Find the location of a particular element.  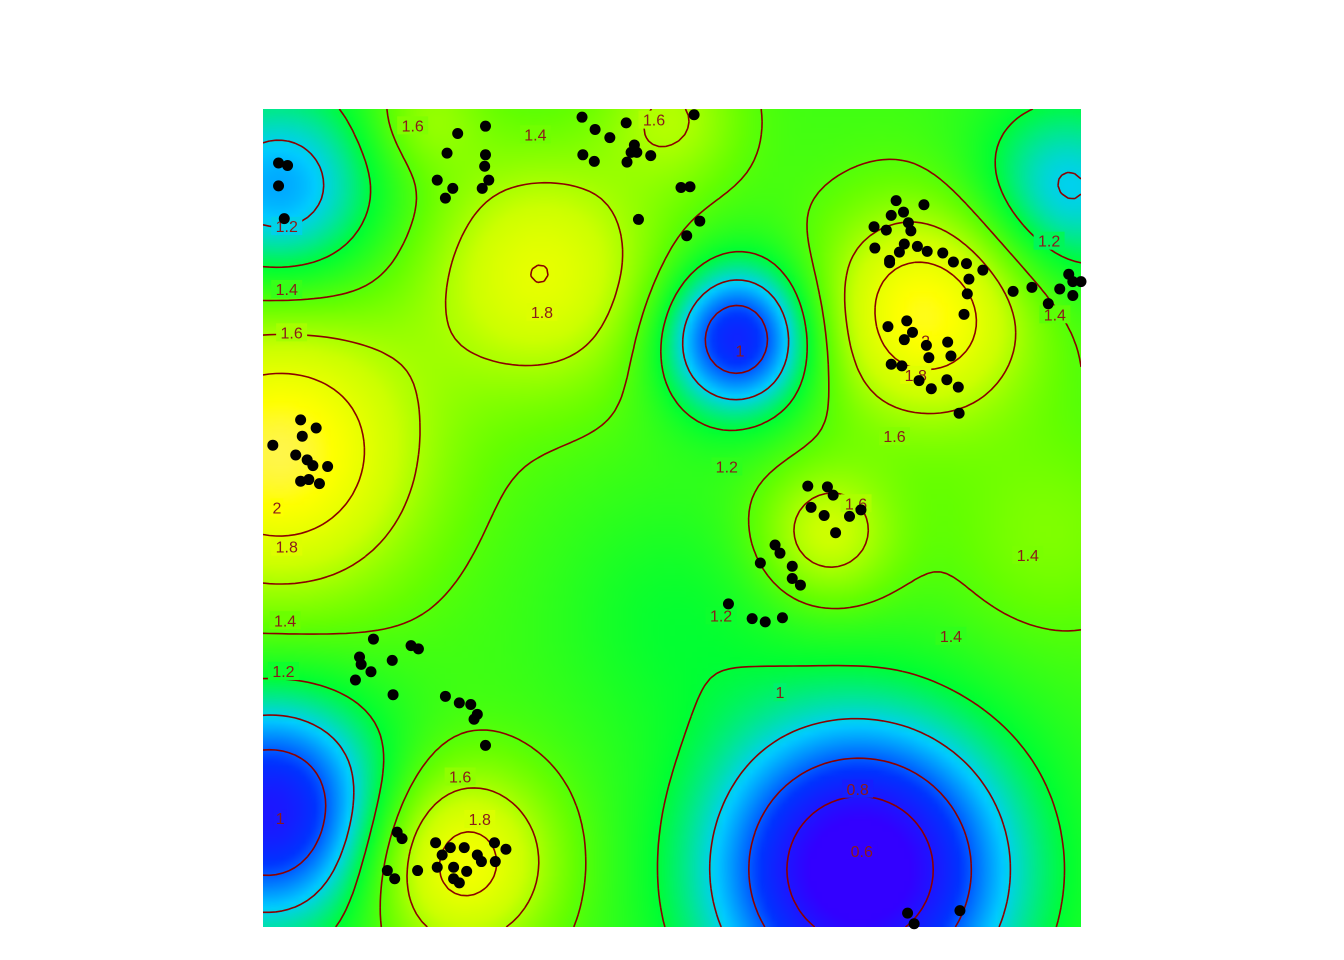

contour-label: 0.8 is located at coordinates (858, 790).